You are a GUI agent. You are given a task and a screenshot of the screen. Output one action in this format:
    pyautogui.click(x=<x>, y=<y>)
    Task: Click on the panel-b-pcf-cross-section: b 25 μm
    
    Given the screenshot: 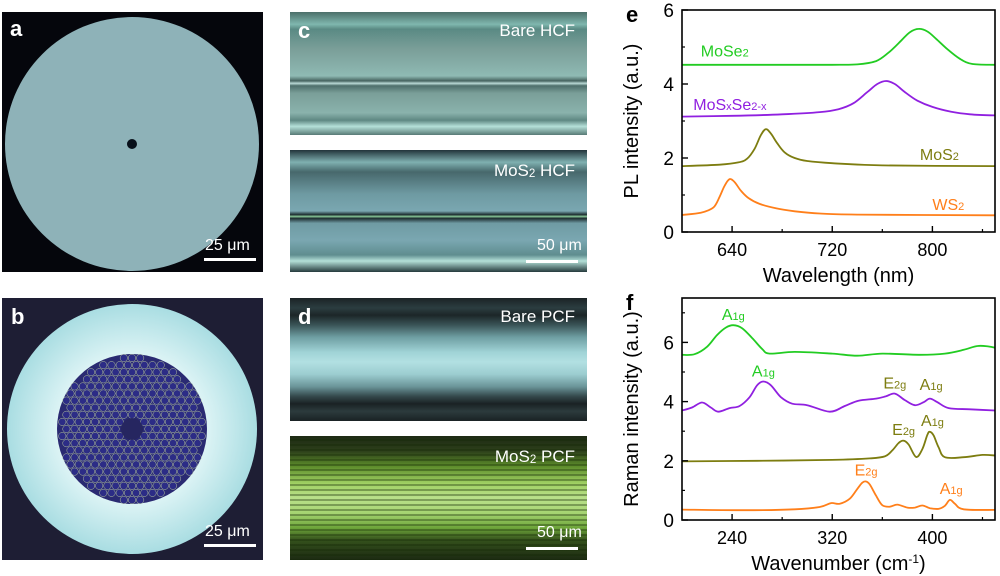 What is the action you would take?
    pyautogui.click(x=132, y=429)
    